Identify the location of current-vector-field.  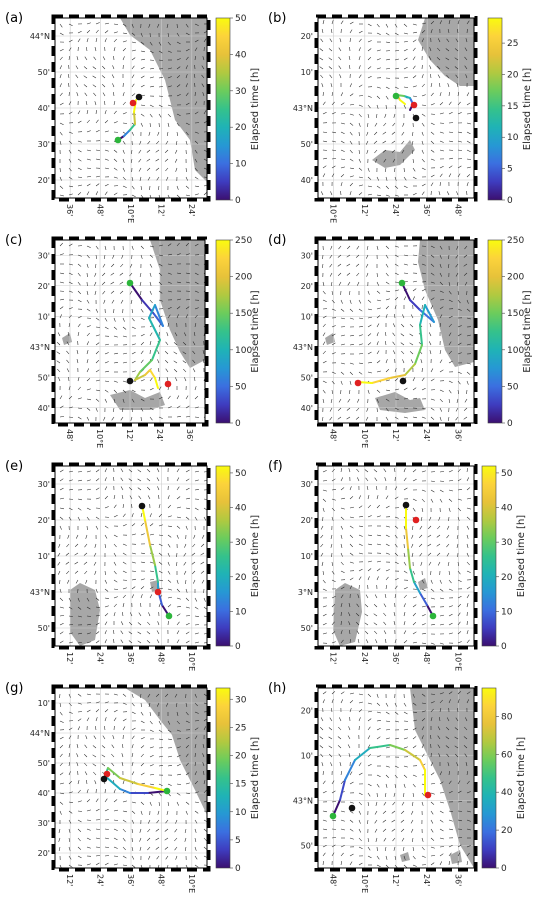
(133, 110).